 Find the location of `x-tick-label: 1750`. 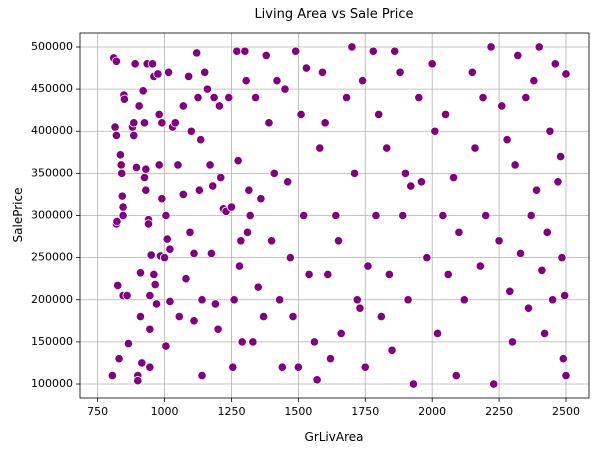

x-tick-label: 1750 is located at coordinates (365, 411).